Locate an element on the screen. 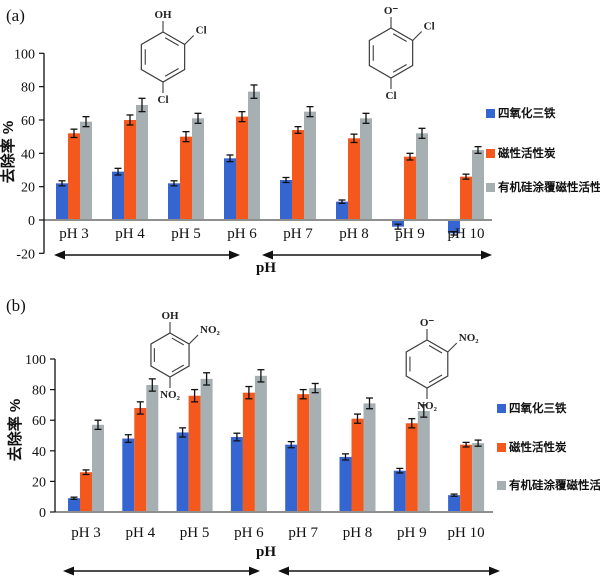 This screenshot has height=577, width=600. legend-panel-b: 四氧化三铁 磁性活性炭 有机硅涂覆磁性活性炭 is located at coordinates (548, 446).